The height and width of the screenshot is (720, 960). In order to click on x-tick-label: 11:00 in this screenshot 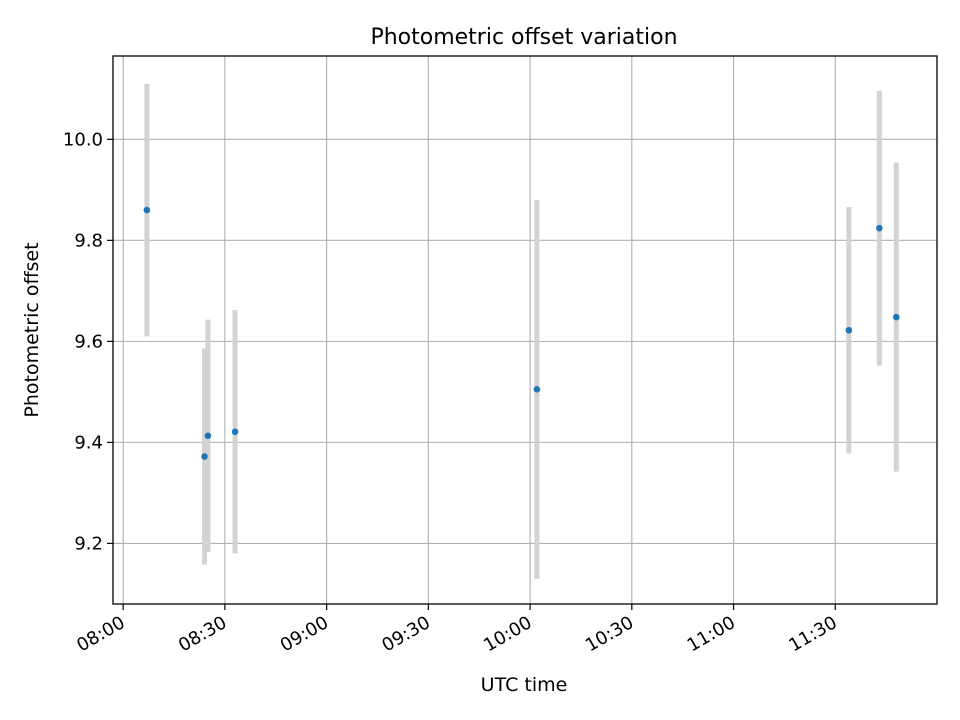, I will do `click(711, 634)`.